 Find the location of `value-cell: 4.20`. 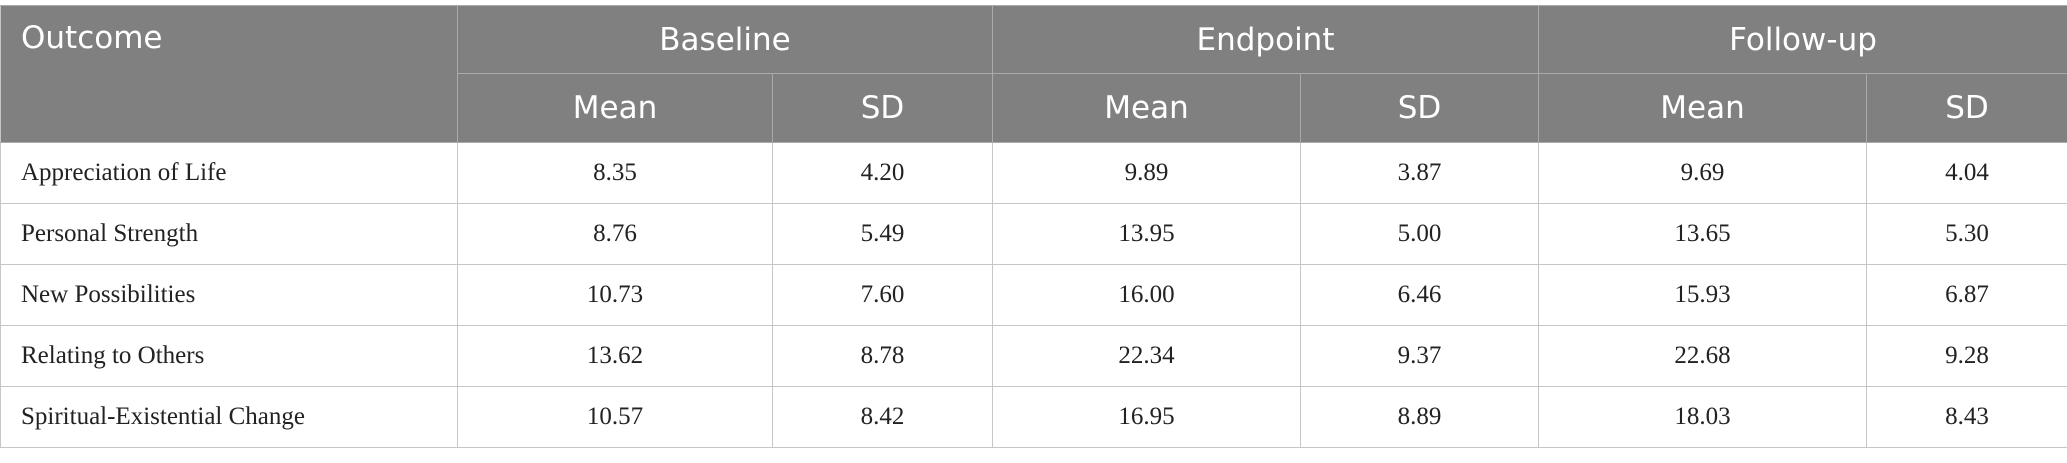

value-cell: 4.20 is located at coordinates (882, 173).